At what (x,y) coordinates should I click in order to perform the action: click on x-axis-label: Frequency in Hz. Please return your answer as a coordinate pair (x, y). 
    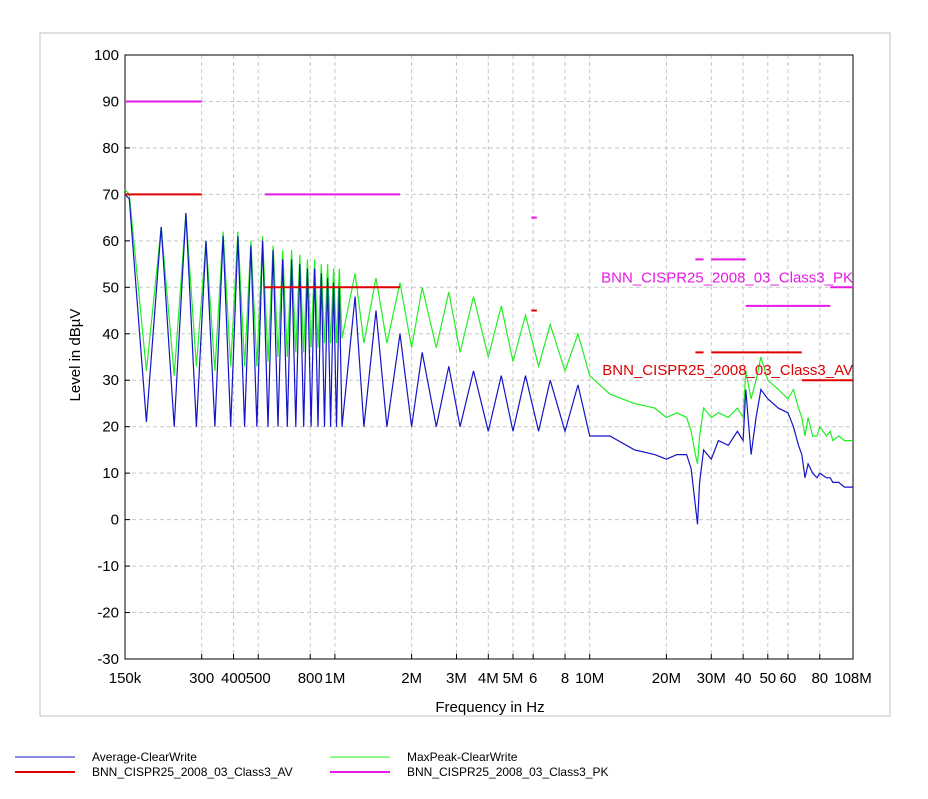
    Looking at the image, I should click on (489, 707).